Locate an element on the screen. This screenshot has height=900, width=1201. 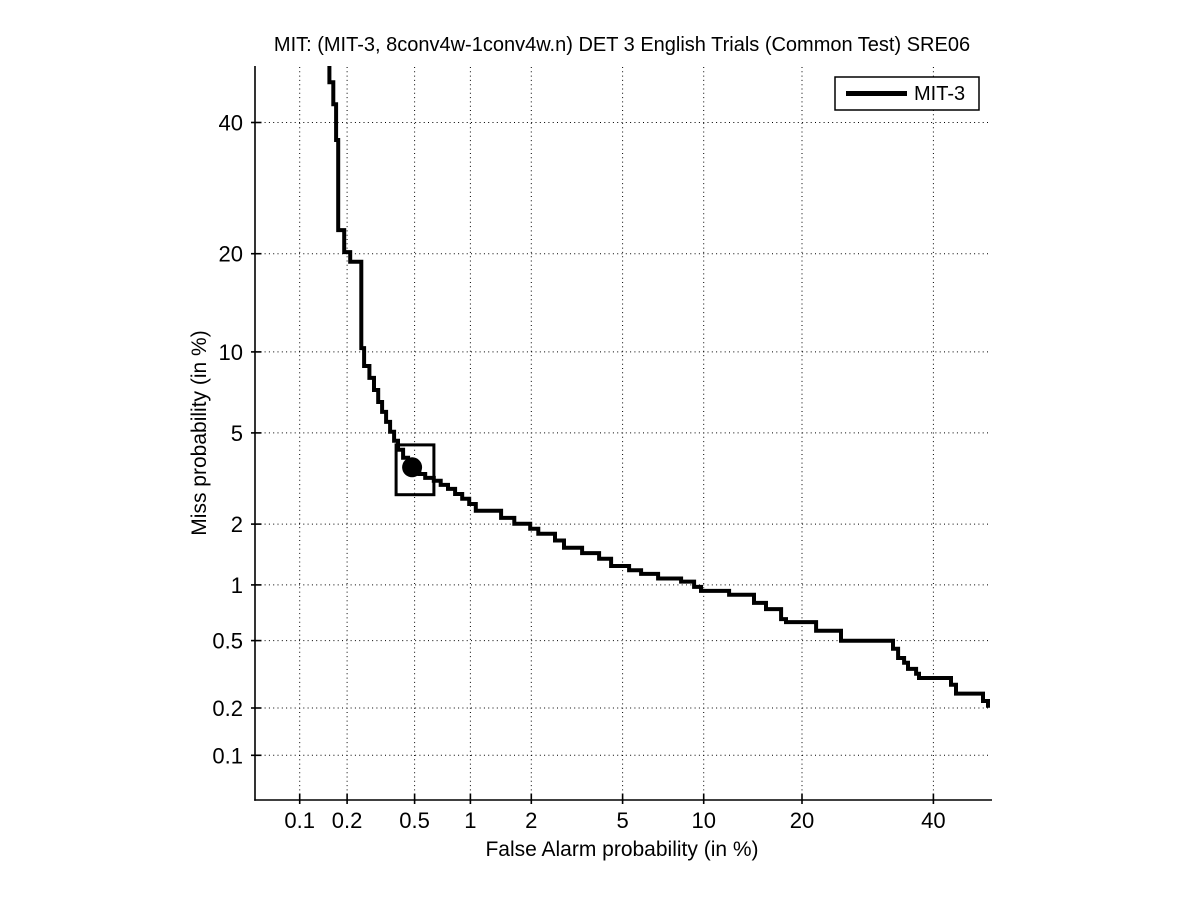
operating-point-dot-marker is located at coordinates (412, 467).